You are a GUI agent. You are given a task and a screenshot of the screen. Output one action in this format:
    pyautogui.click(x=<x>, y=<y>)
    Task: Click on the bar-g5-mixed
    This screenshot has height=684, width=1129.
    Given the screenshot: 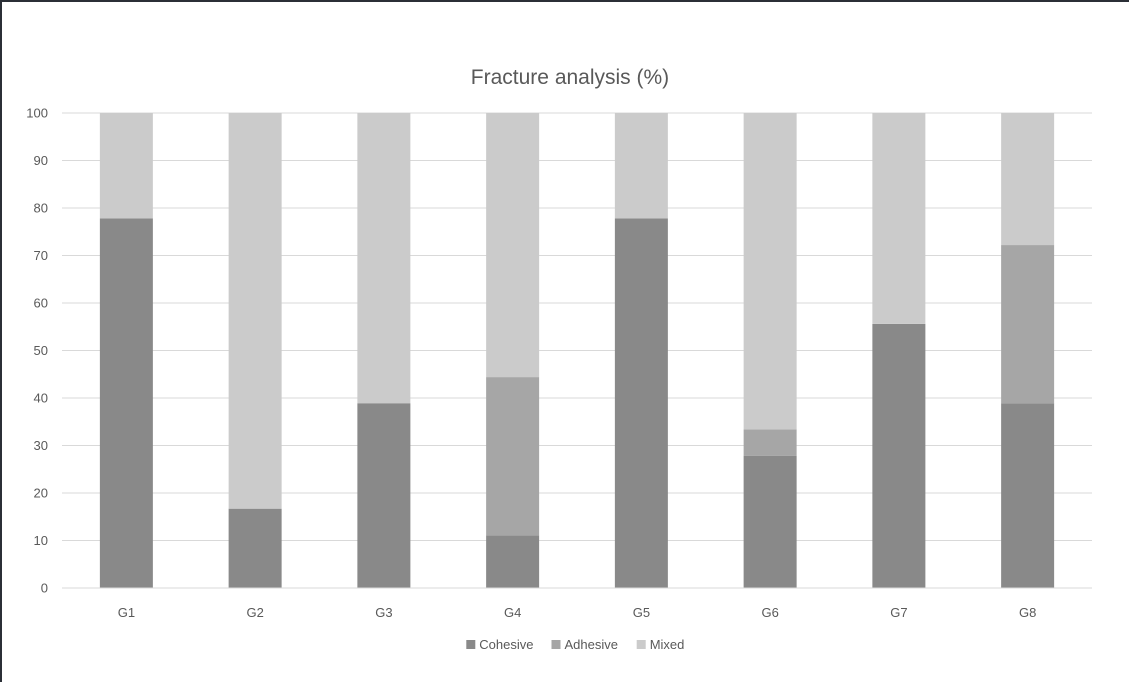 What is the action you would take?
    pyautogui.click(x=641, y=166)
    